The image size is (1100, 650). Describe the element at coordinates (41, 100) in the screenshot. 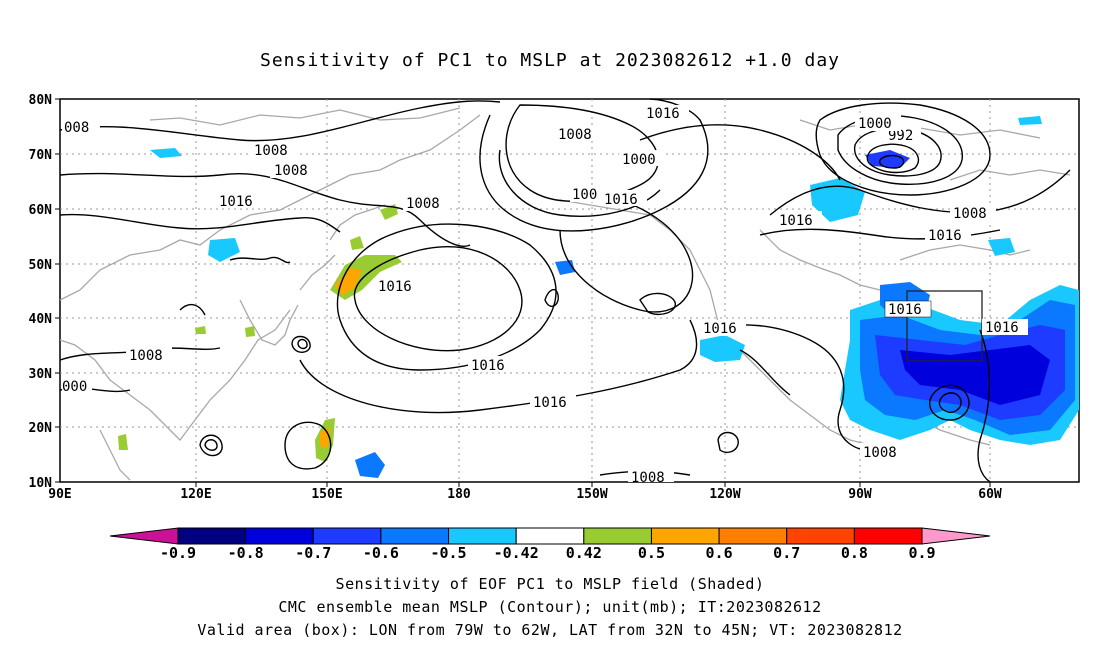

I see `lat-label: 80N` at that location.